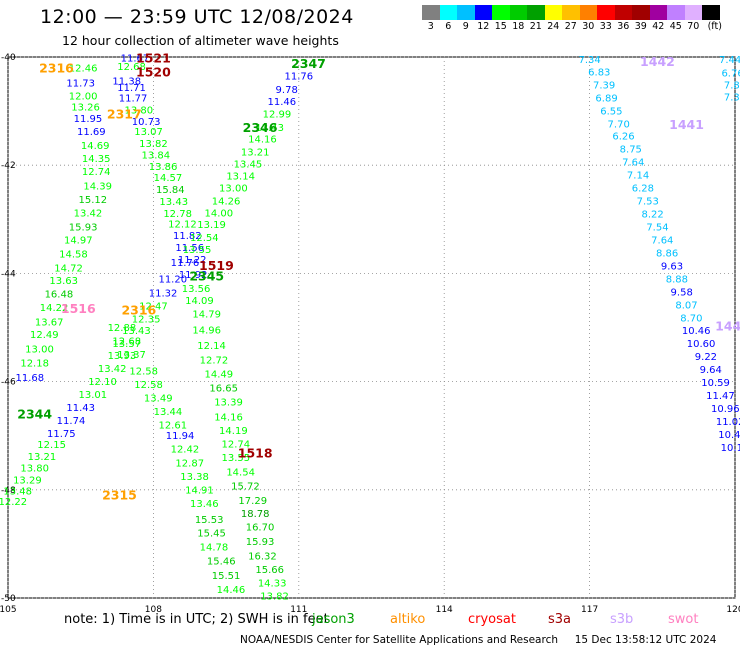 This screenshot has height=650, width=740. I want to click on wave-height-value: 8.88, so click(677, 279).